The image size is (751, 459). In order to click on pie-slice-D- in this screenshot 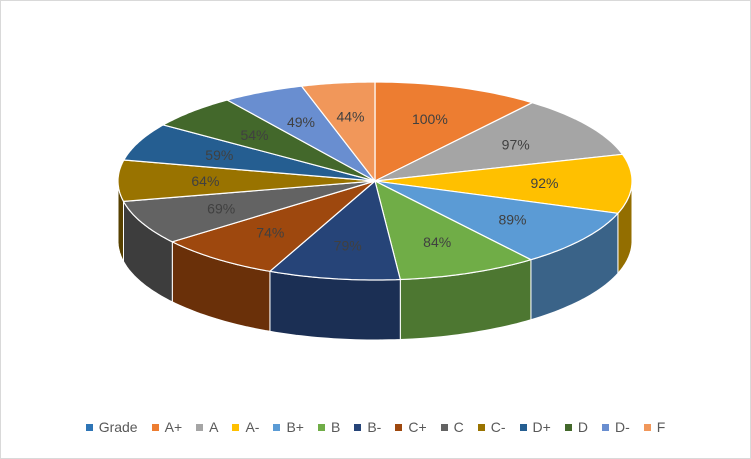, I will do `click(301, 133)`.